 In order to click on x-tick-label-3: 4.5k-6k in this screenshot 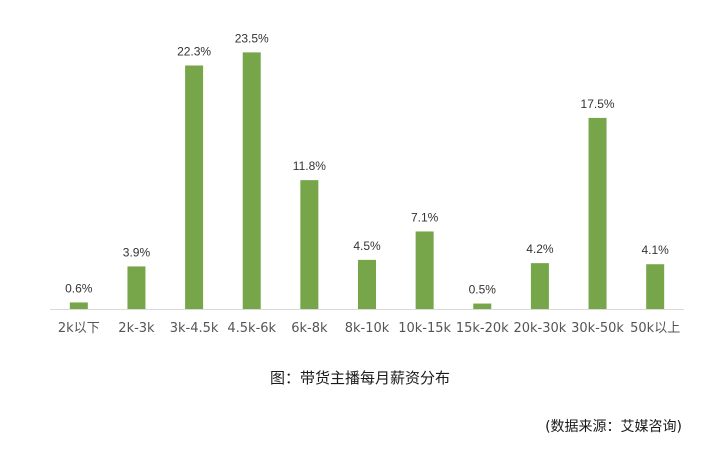, I will do `click(251, 328)`.